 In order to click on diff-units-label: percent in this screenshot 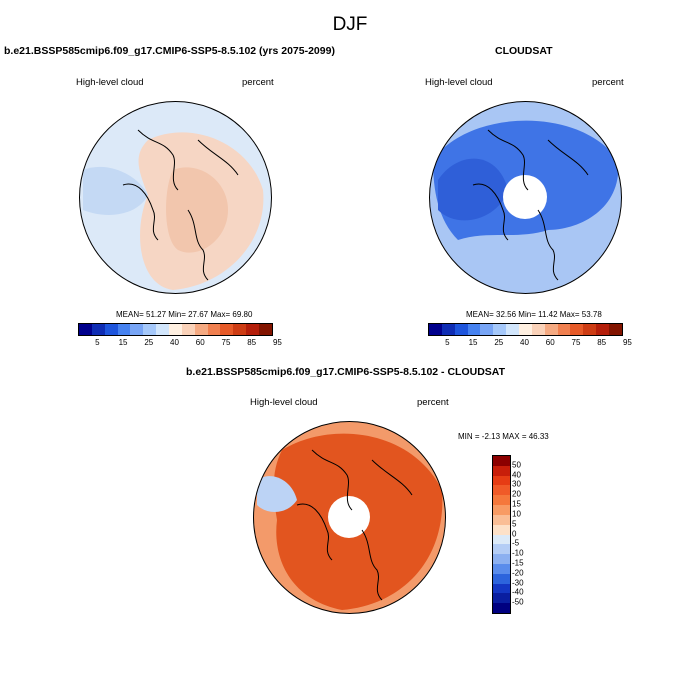, I will do `click(433, 402)`.